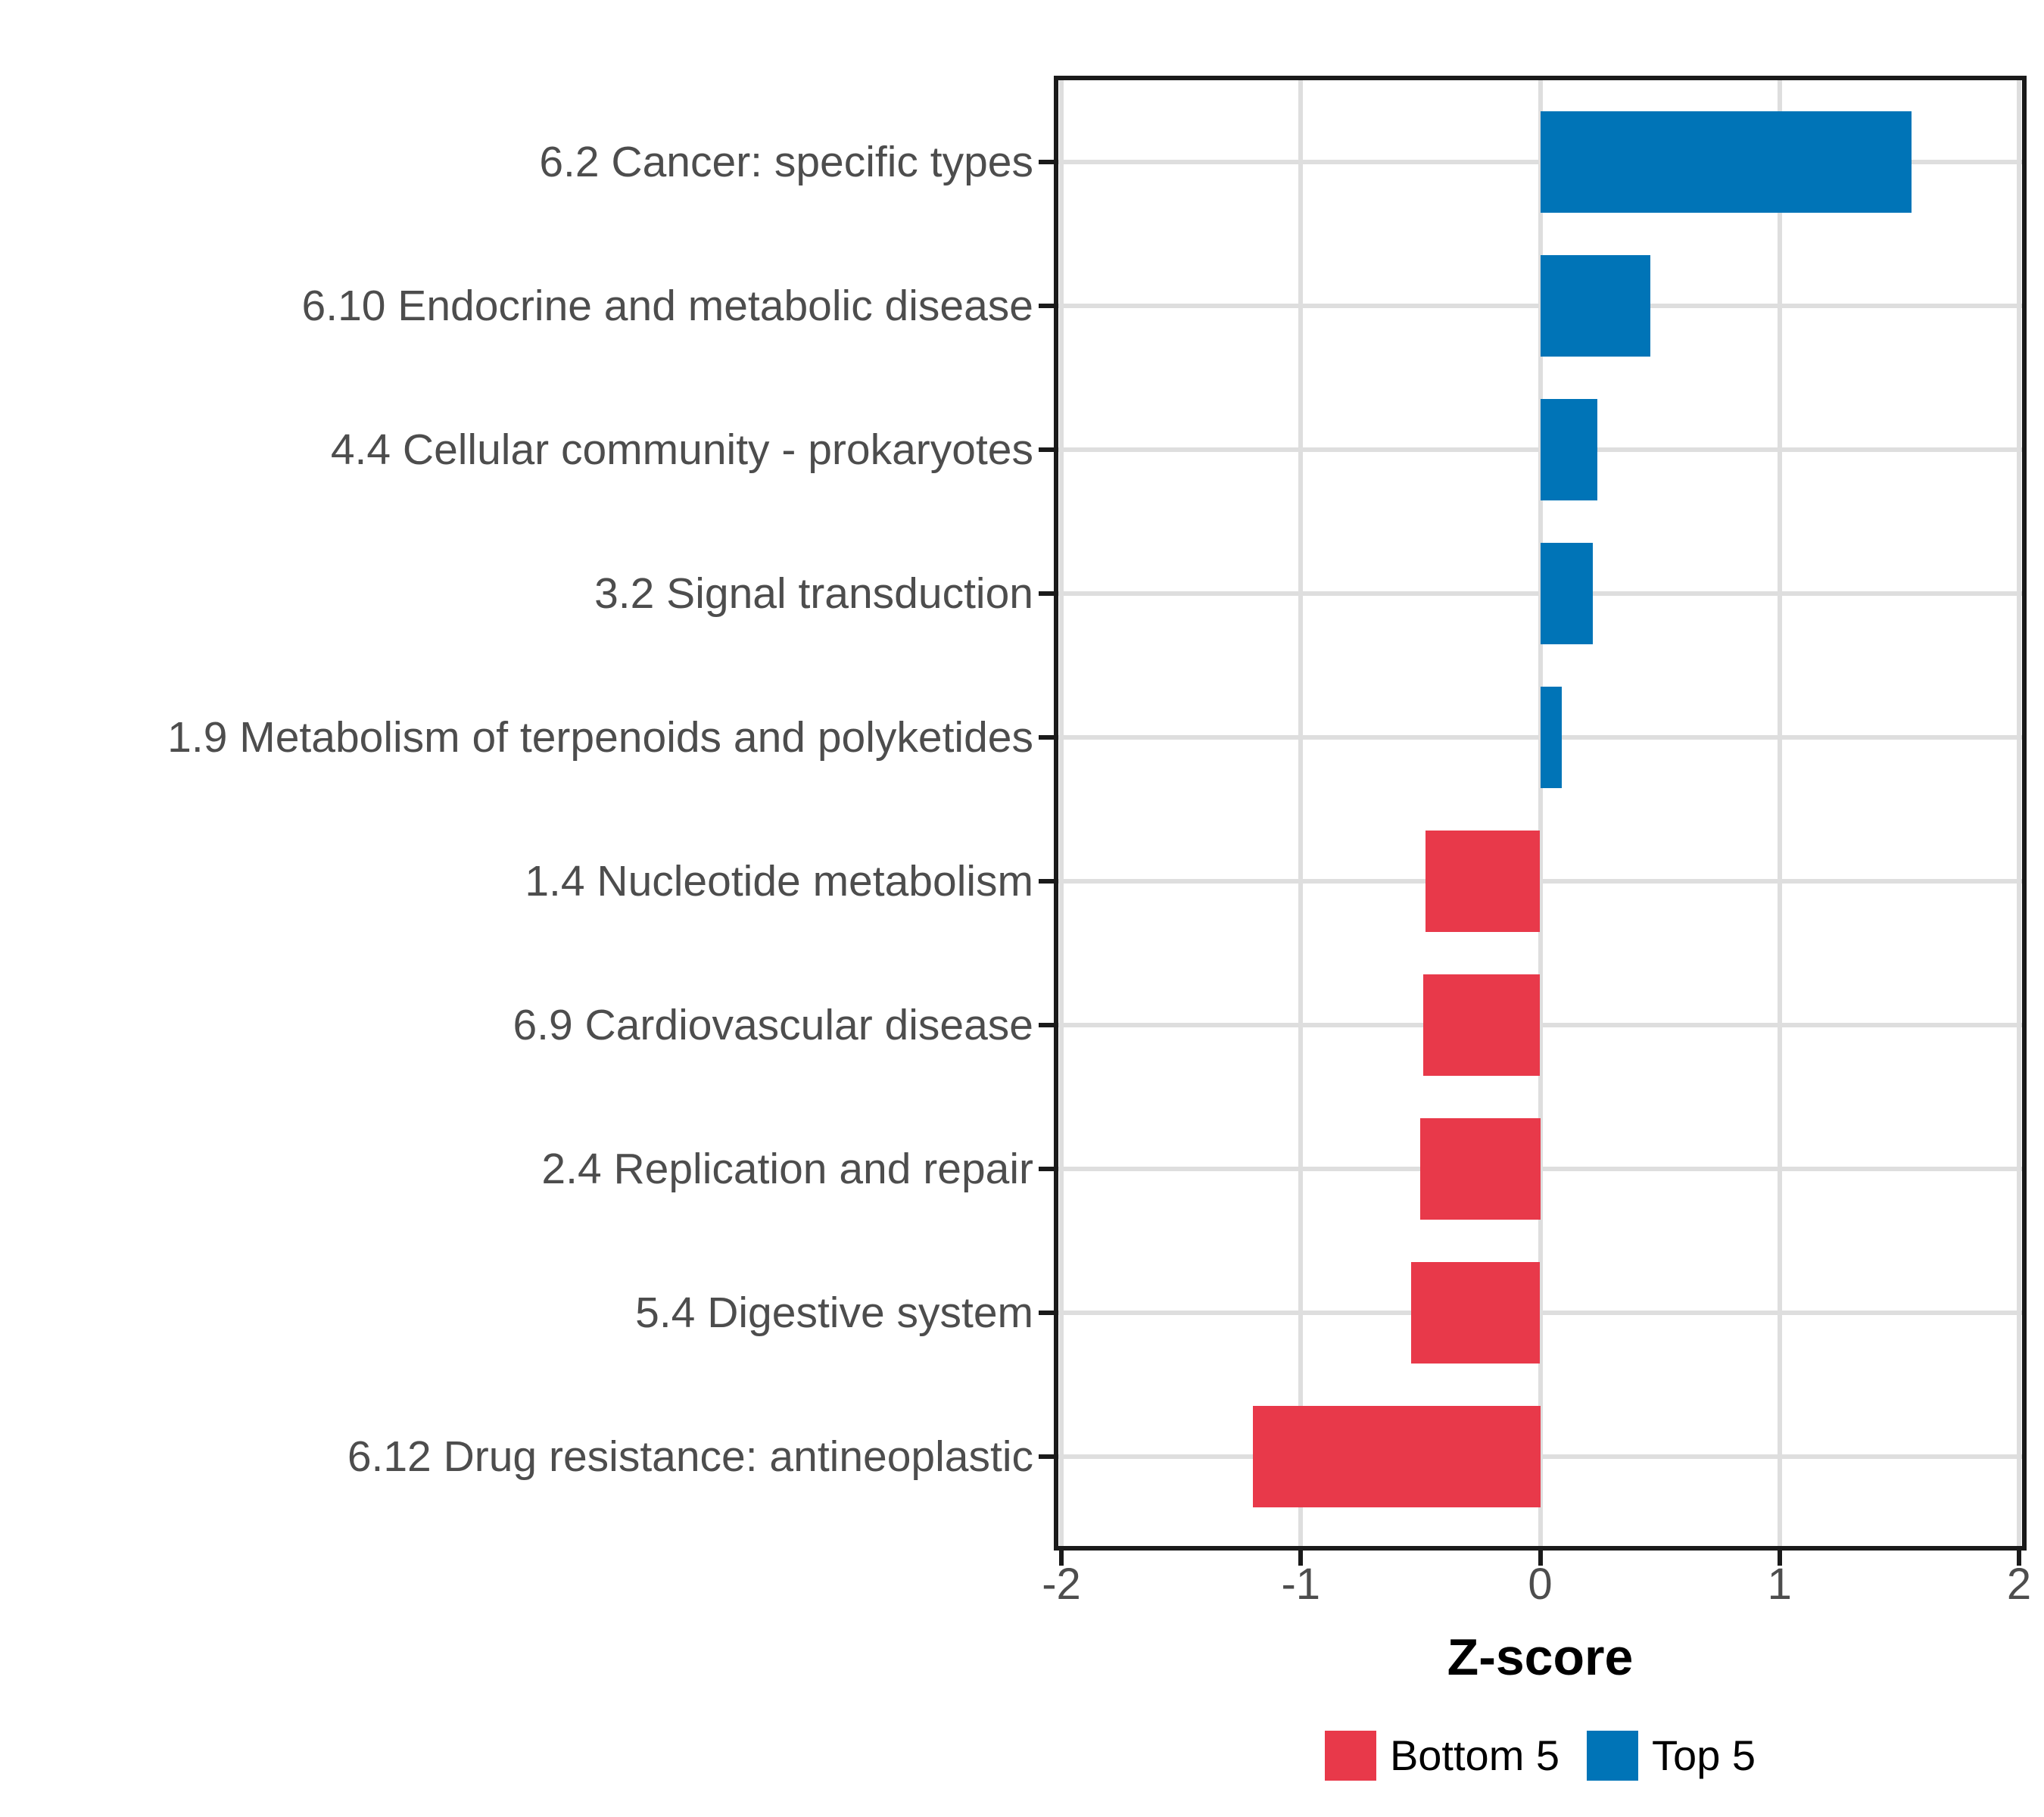 The width and height of the screenshot is (2044, 1817). I want to click on x-axis-title: Z-score, so click(1540, 1657).